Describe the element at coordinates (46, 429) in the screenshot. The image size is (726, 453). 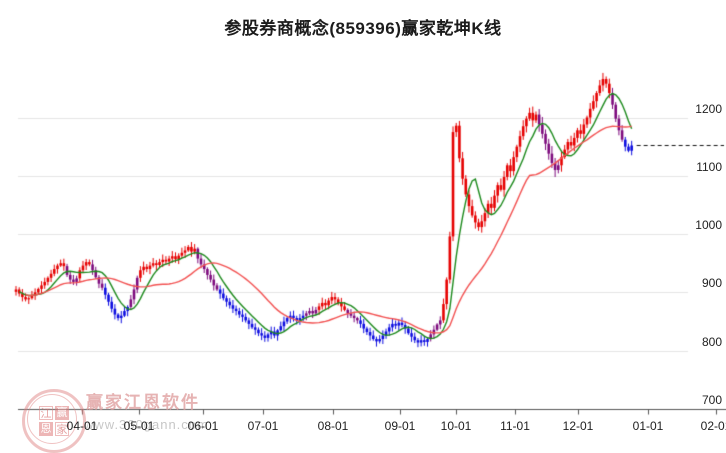
I see `seal-char: 恩` at that location.